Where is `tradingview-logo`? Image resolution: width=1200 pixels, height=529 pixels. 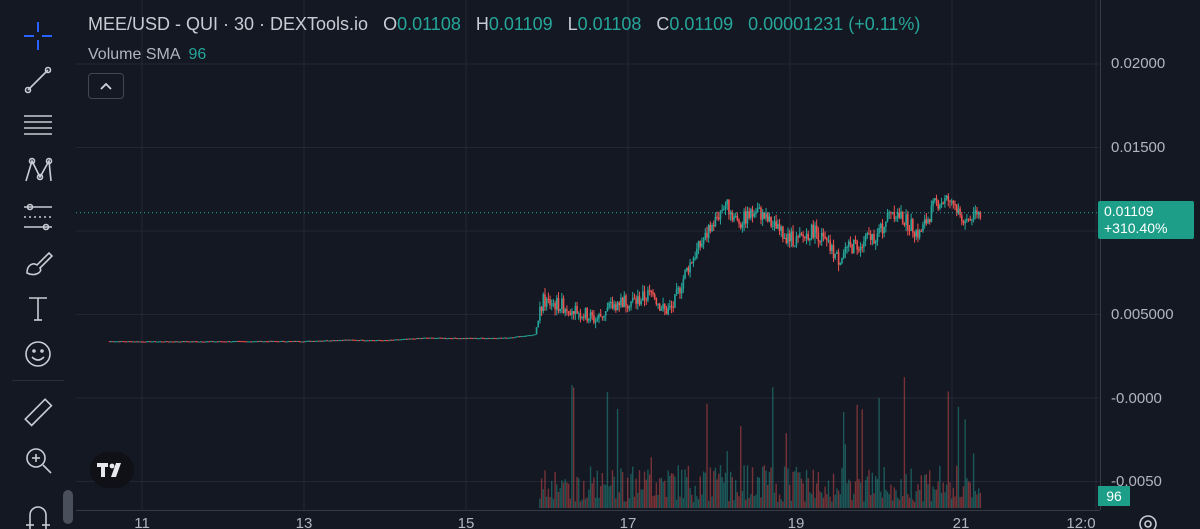 tradingview-logo is located at coordinates (112, 470).